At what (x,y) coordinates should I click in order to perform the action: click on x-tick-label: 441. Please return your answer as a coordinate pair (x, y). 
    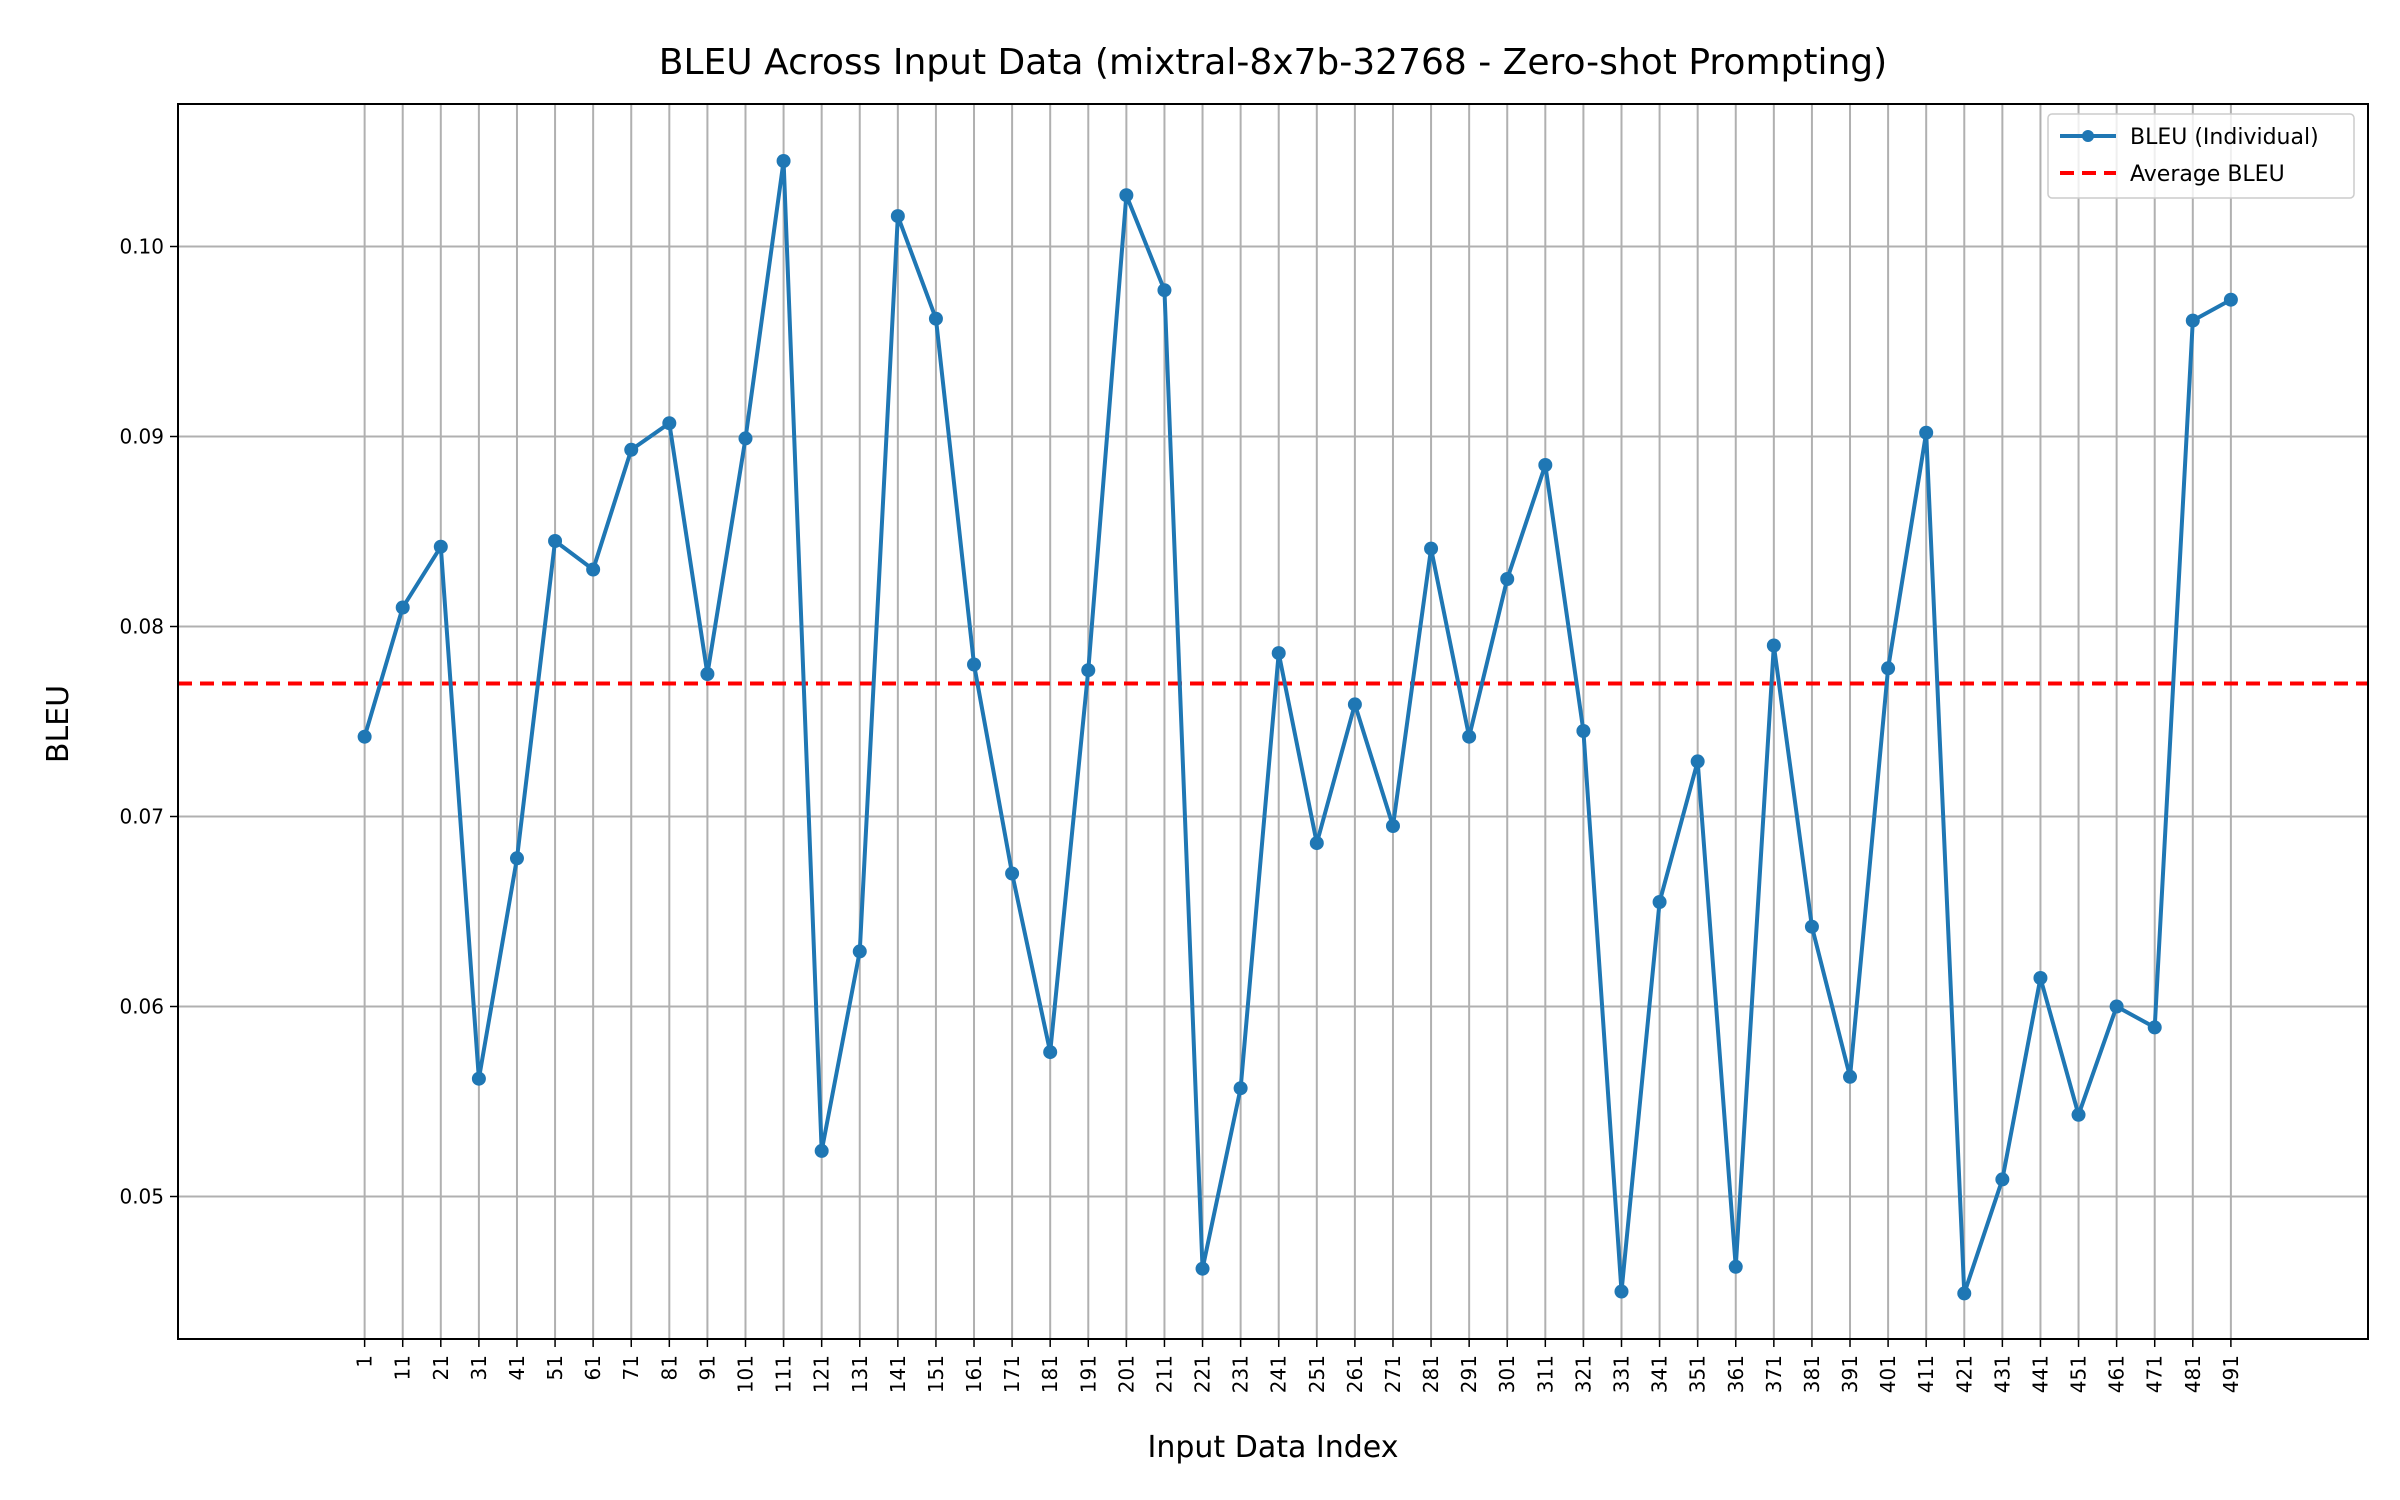
    Looking at the image, I should click on (2040, 1374).